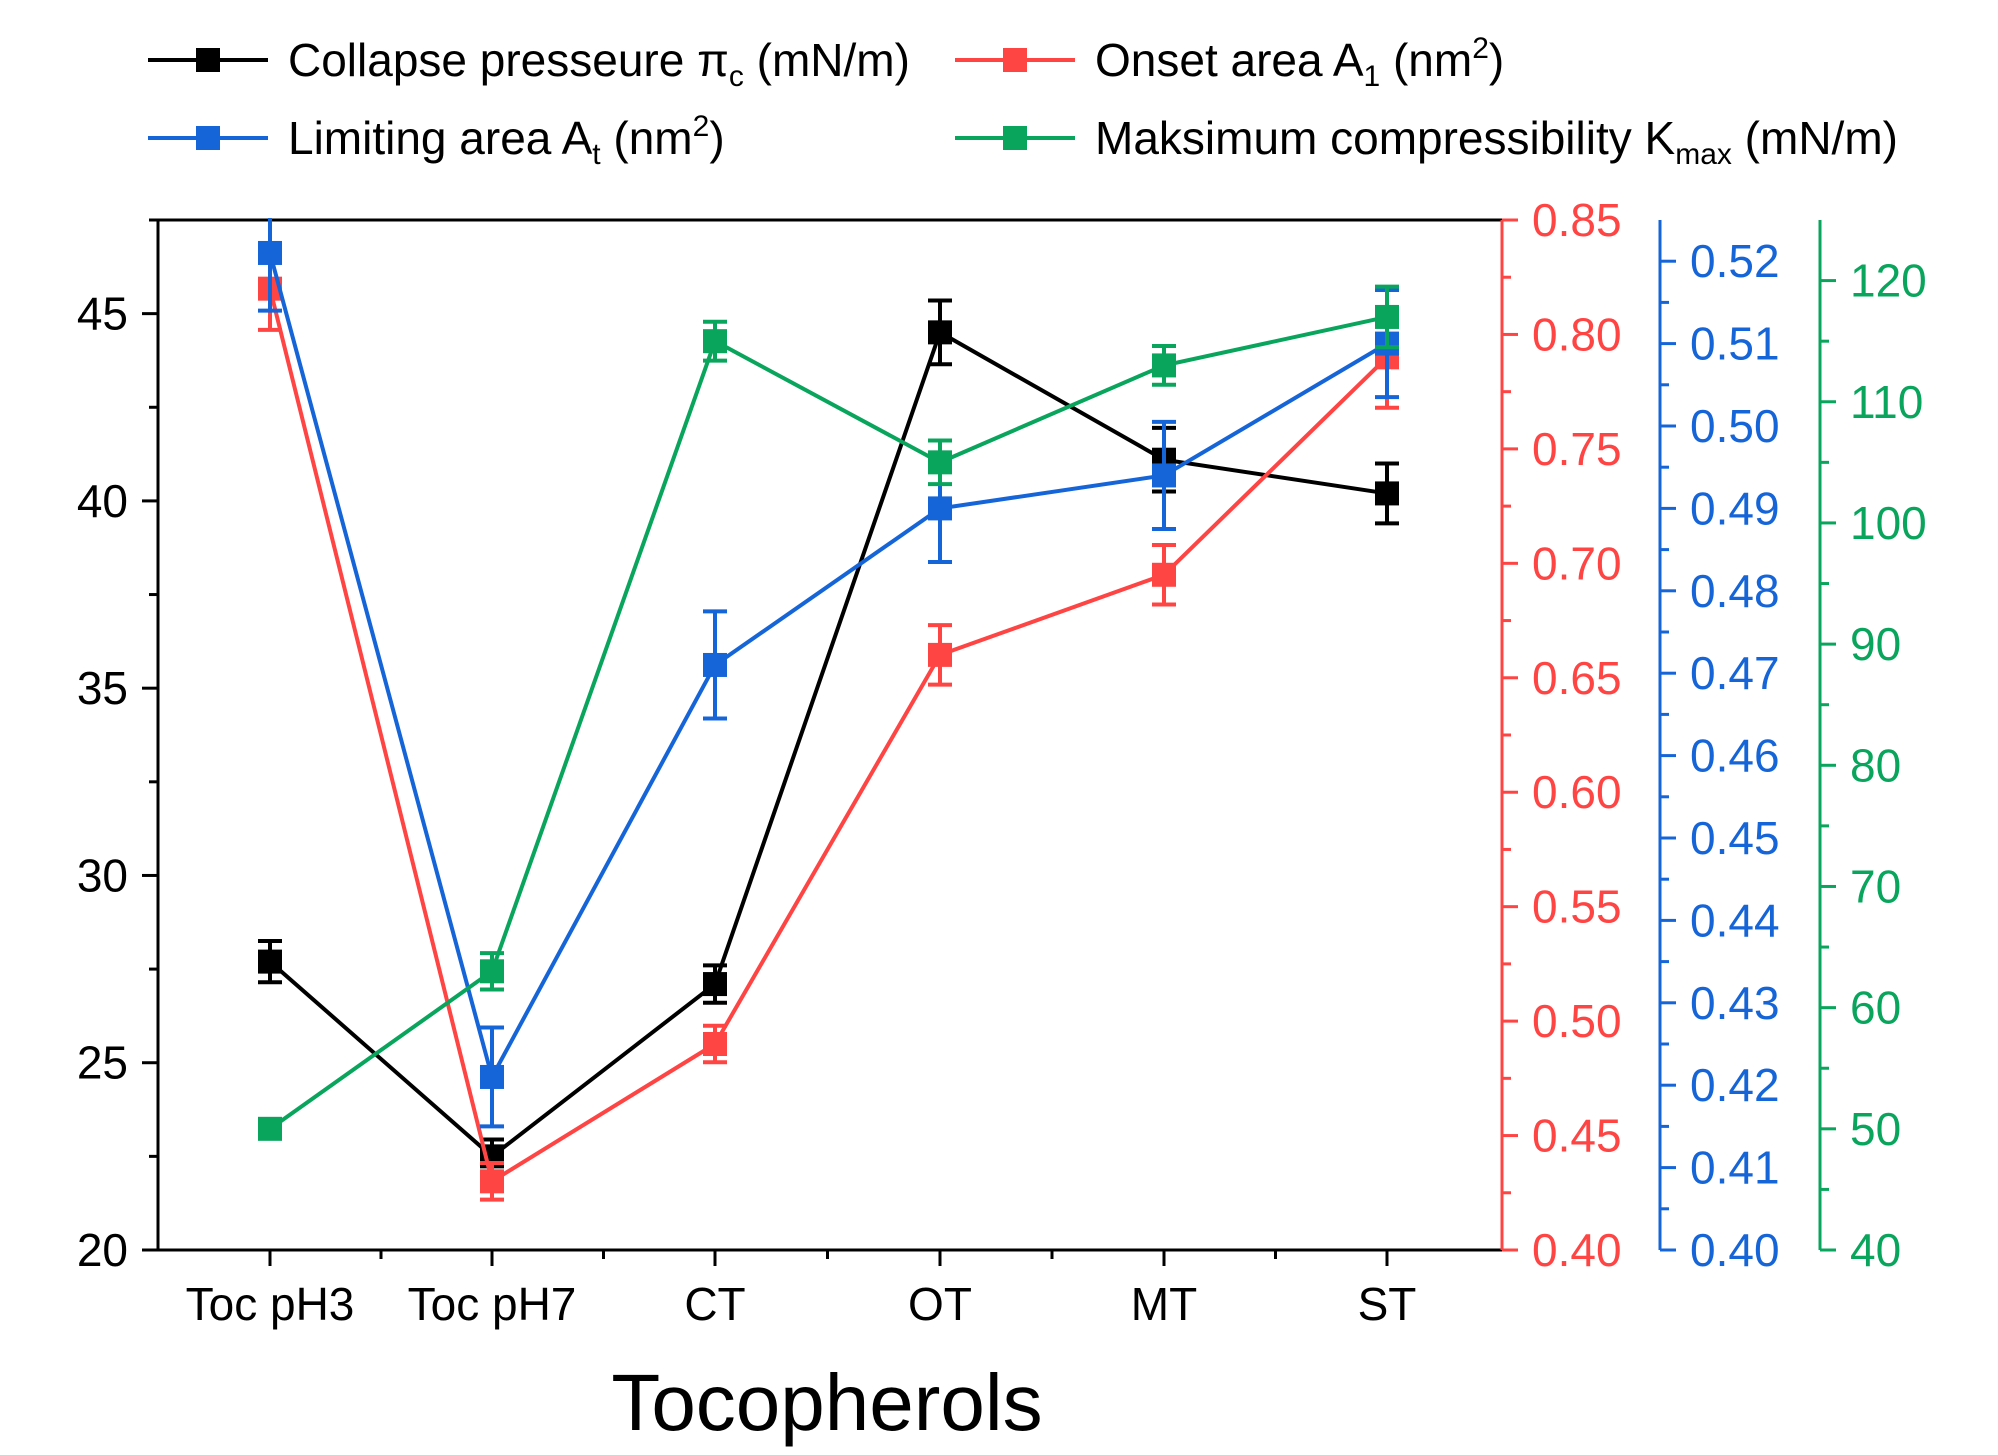 This screenshot has width=1998, height=1455. Describe the element at coordinates (826, 1402) in the screenshot. I see `x-axis-title: Tocopherols` at that location.